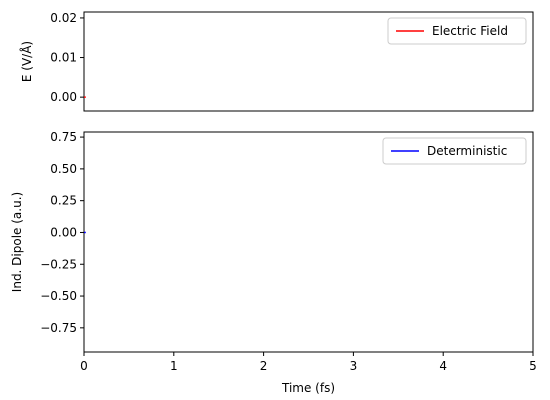  I want to click on x-tick-label: 3, so click(354, 366).